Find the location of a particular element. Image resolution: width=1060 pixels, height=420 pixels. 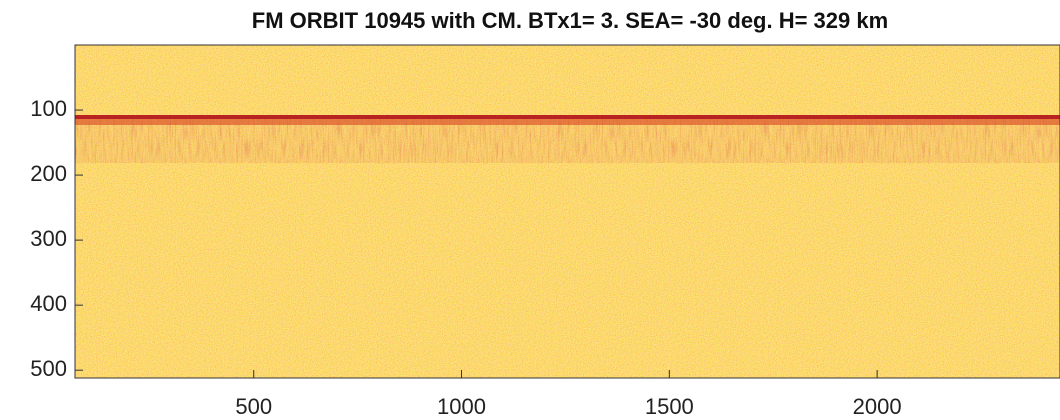

y-tick-label: 500 is located at coordinates (48, 368).